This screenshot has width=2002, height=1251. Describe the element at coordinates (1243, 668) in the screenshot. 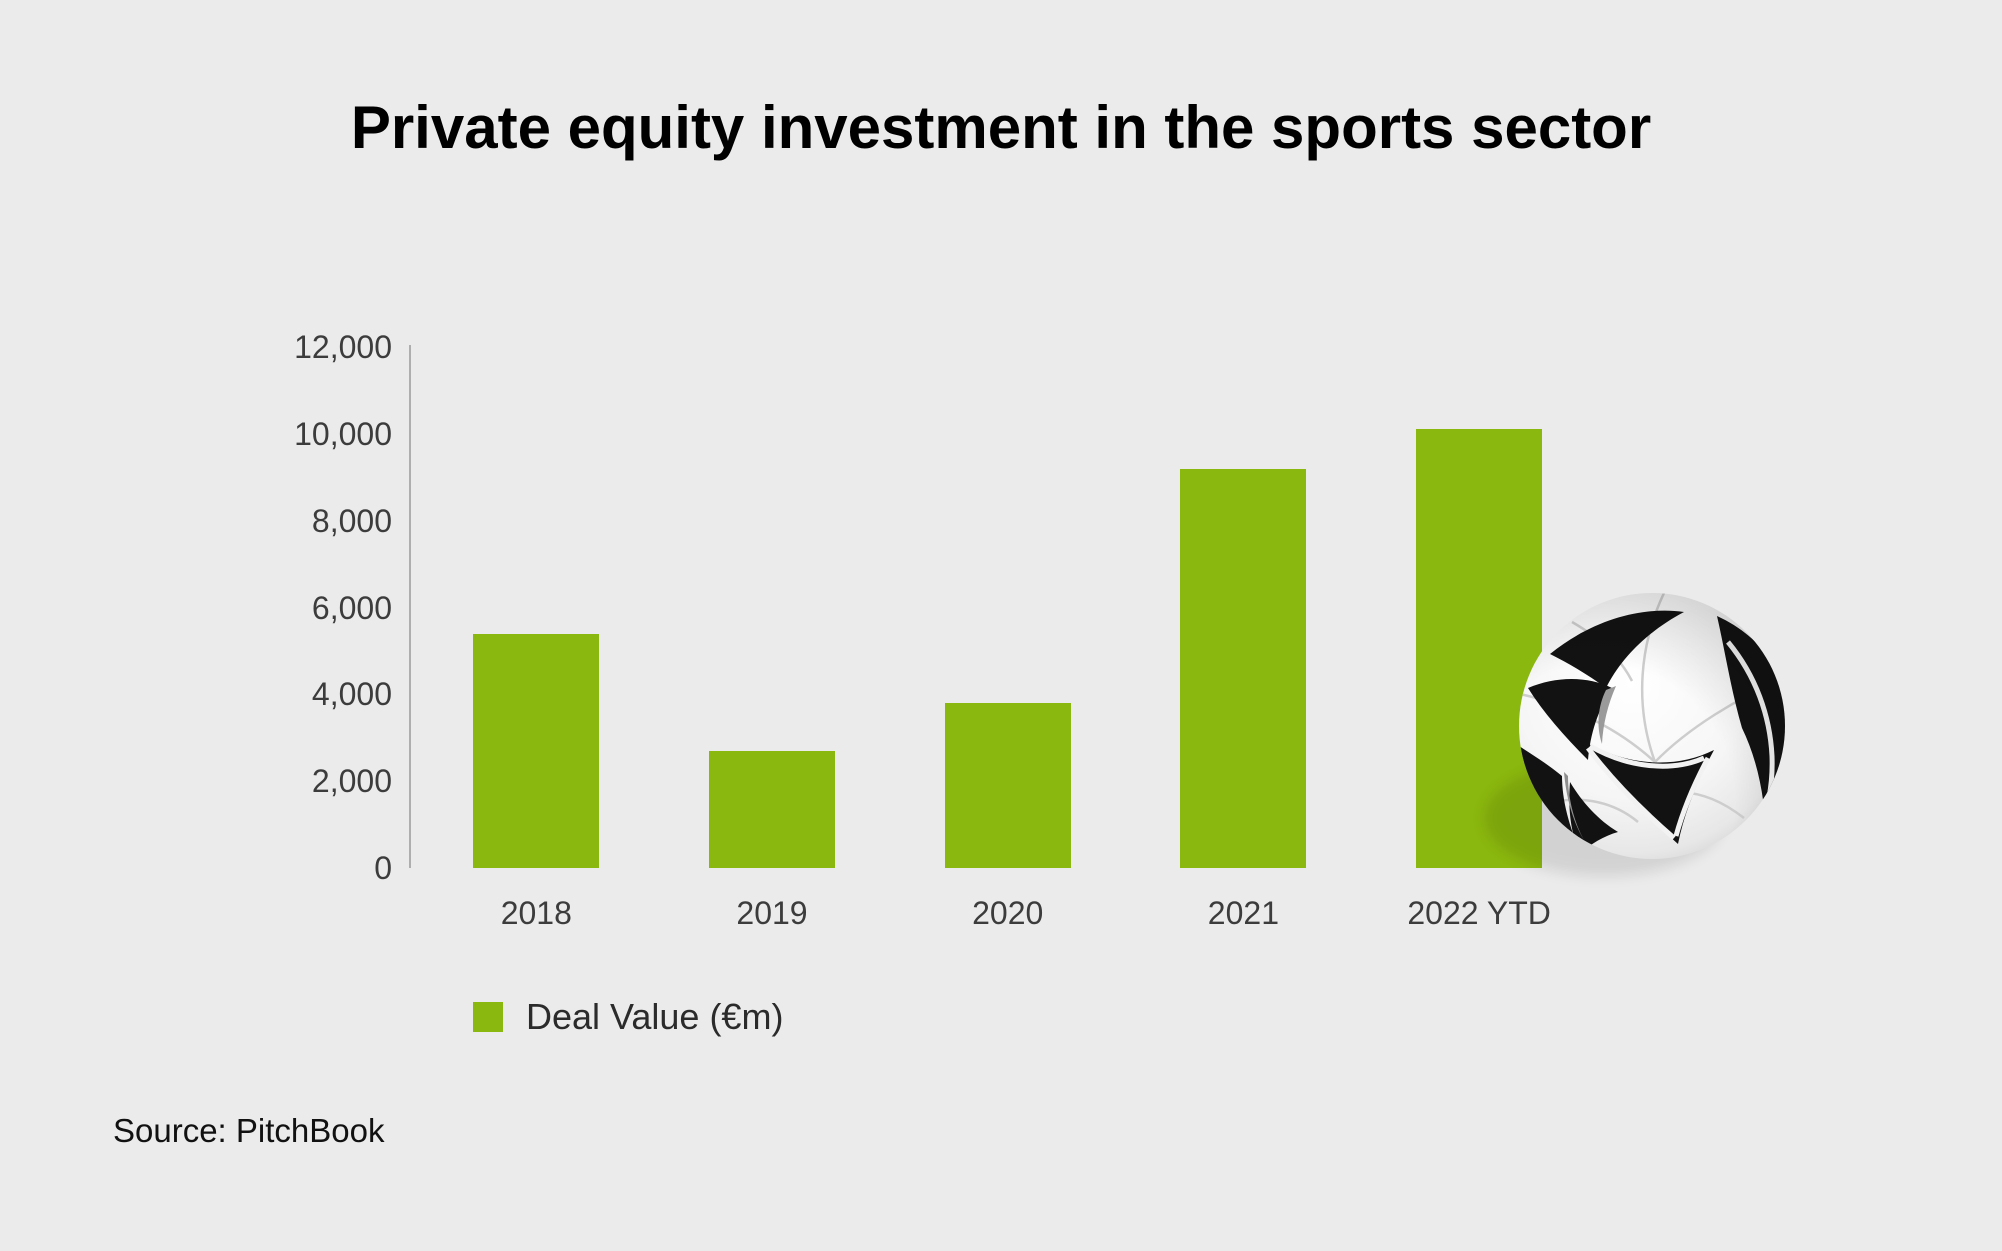

I see `bar-2021` at that location.